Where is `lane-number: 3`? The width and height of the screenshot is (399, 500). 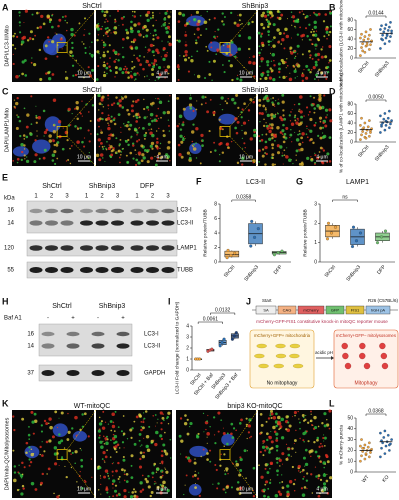
lane-number: 3 is located at coordinates (67, 197).